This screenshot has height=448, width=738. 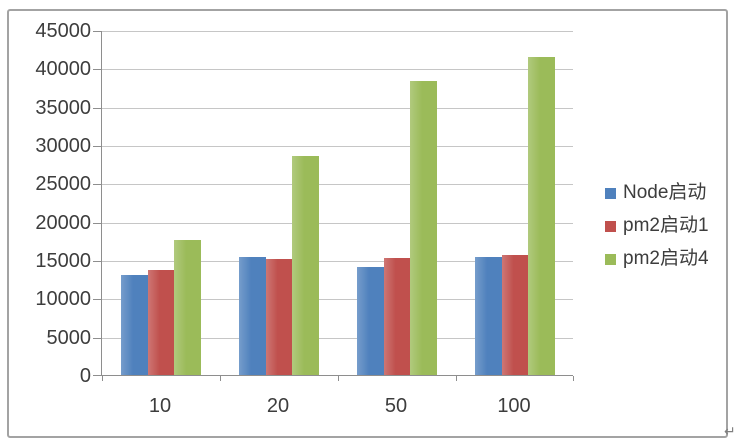 I want to click on y-axis-tick-label: 35000, so click(x=63, y=108).